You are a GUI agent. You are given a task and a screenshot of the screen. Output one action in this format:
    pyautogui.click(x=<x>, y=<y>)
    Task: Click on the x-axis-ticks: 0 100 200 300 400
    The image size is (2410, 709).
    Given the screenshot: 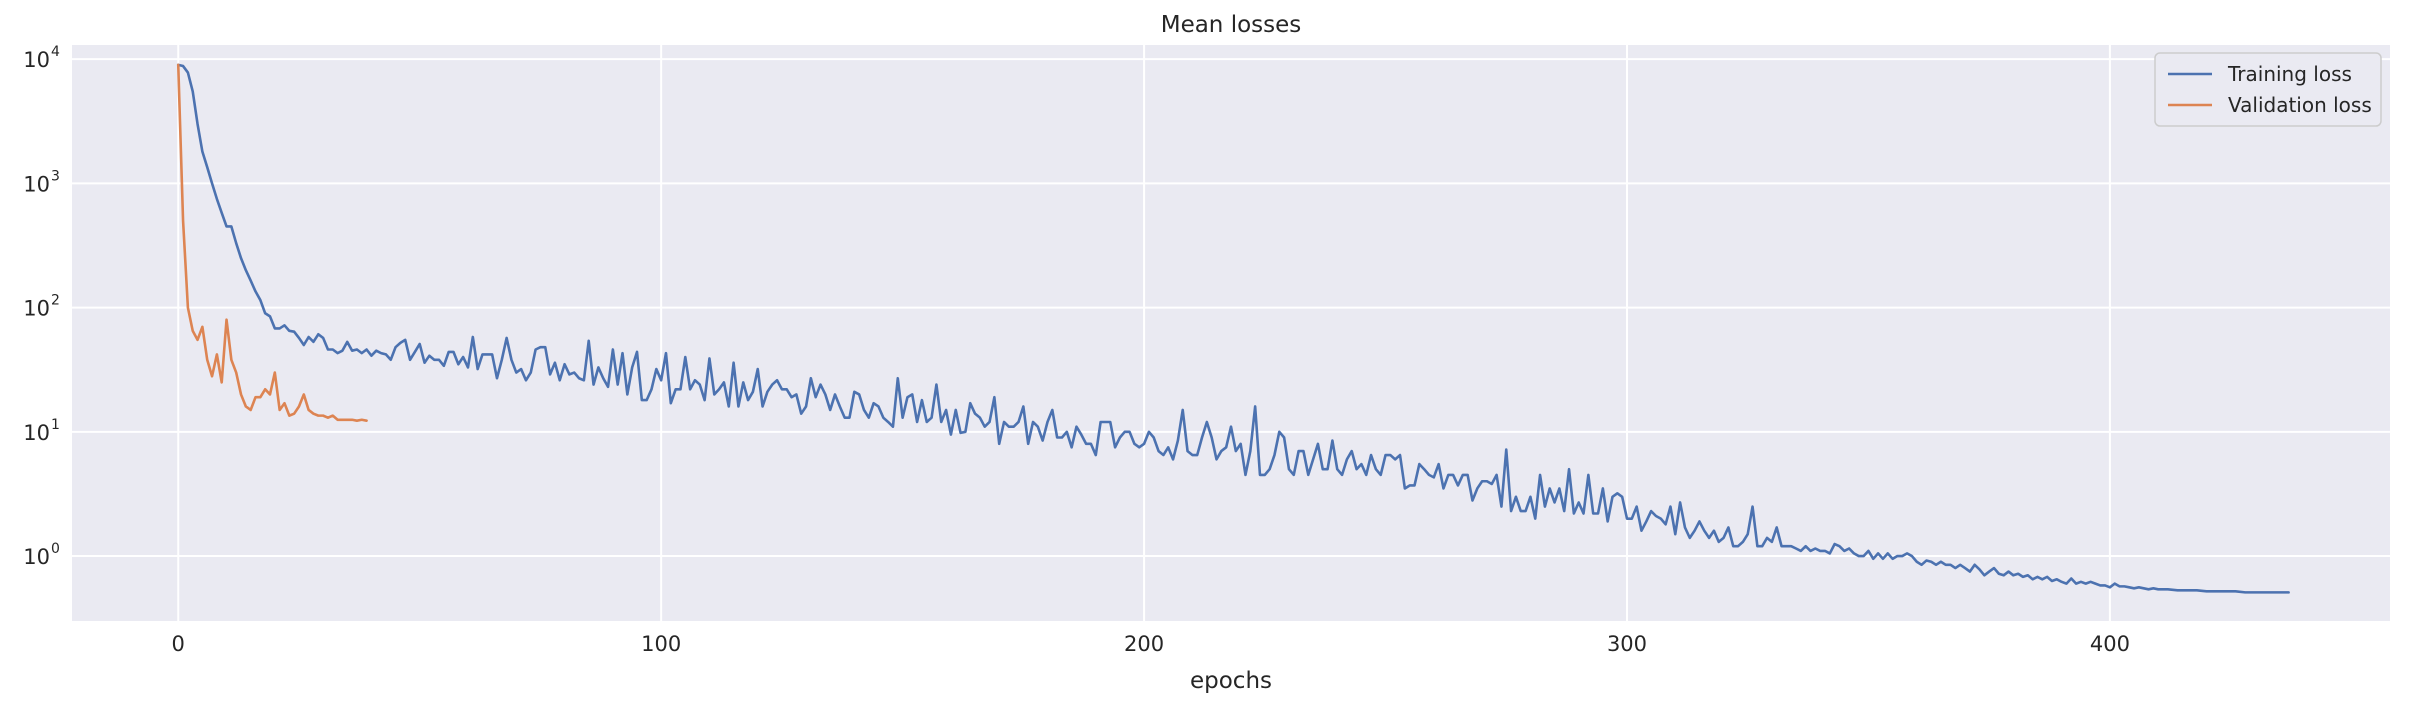 What is the action you would take?
    pyautogui.click(x=1151, y=644)
    